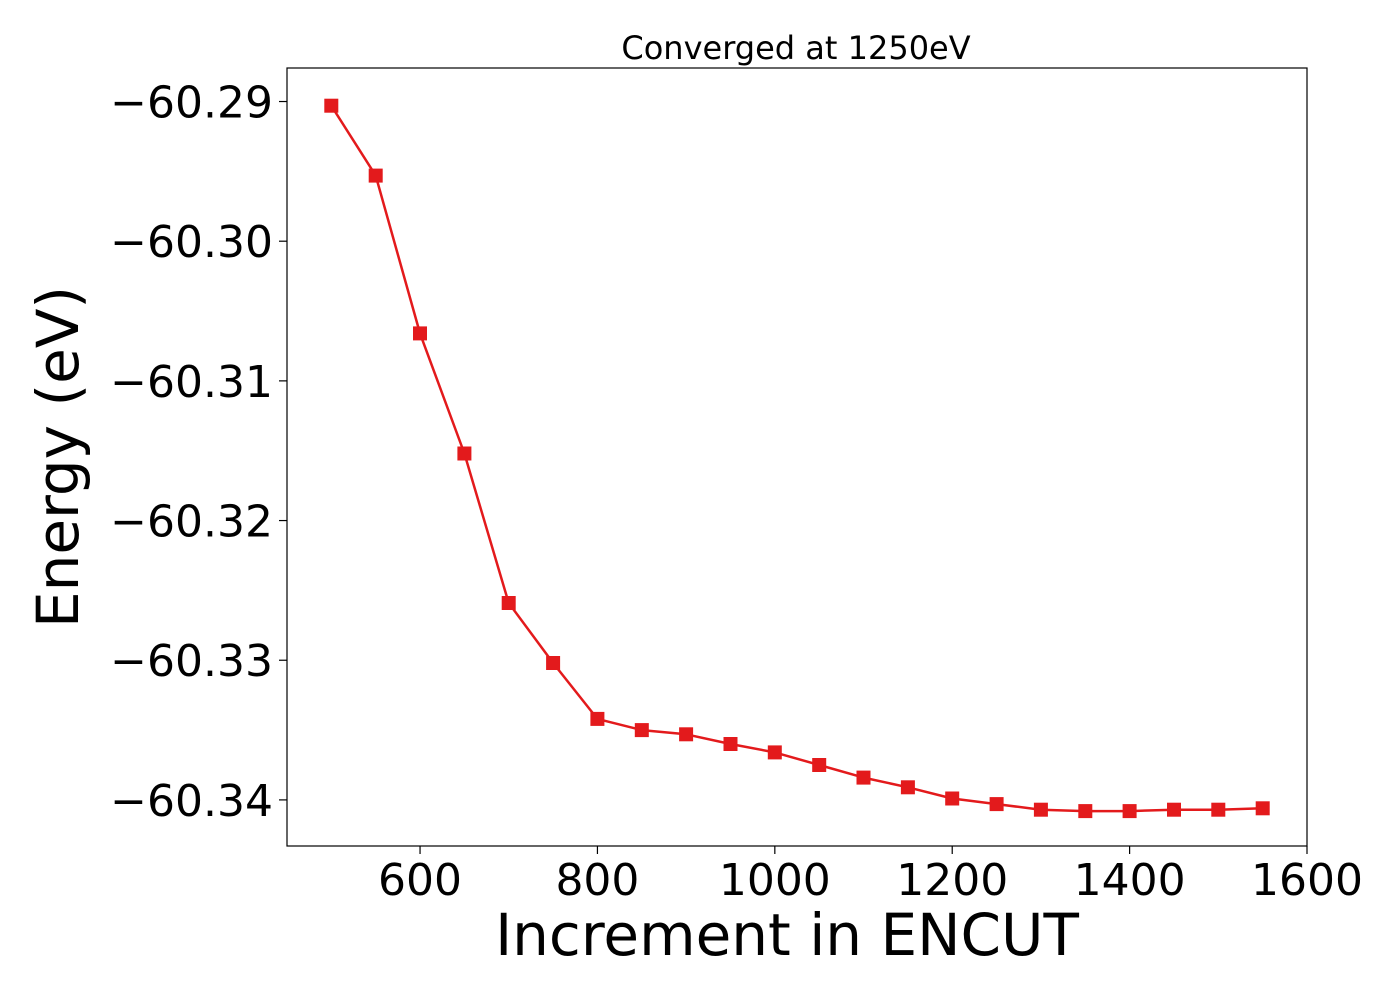 This screenshot has height=1000, width=1400. I want to click on y-tick-label: −60.34, so click(191, 801).